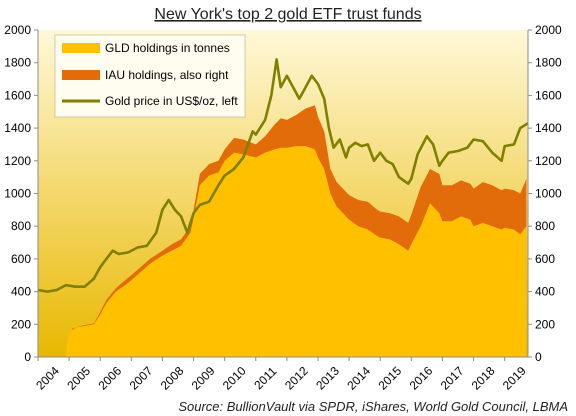 Image resolution: width=576 pixels, height=416 pixels. Describe the element at coordinates (17, 161) in the screenshot. I see `y-tick-label-left: 1200` at that location.